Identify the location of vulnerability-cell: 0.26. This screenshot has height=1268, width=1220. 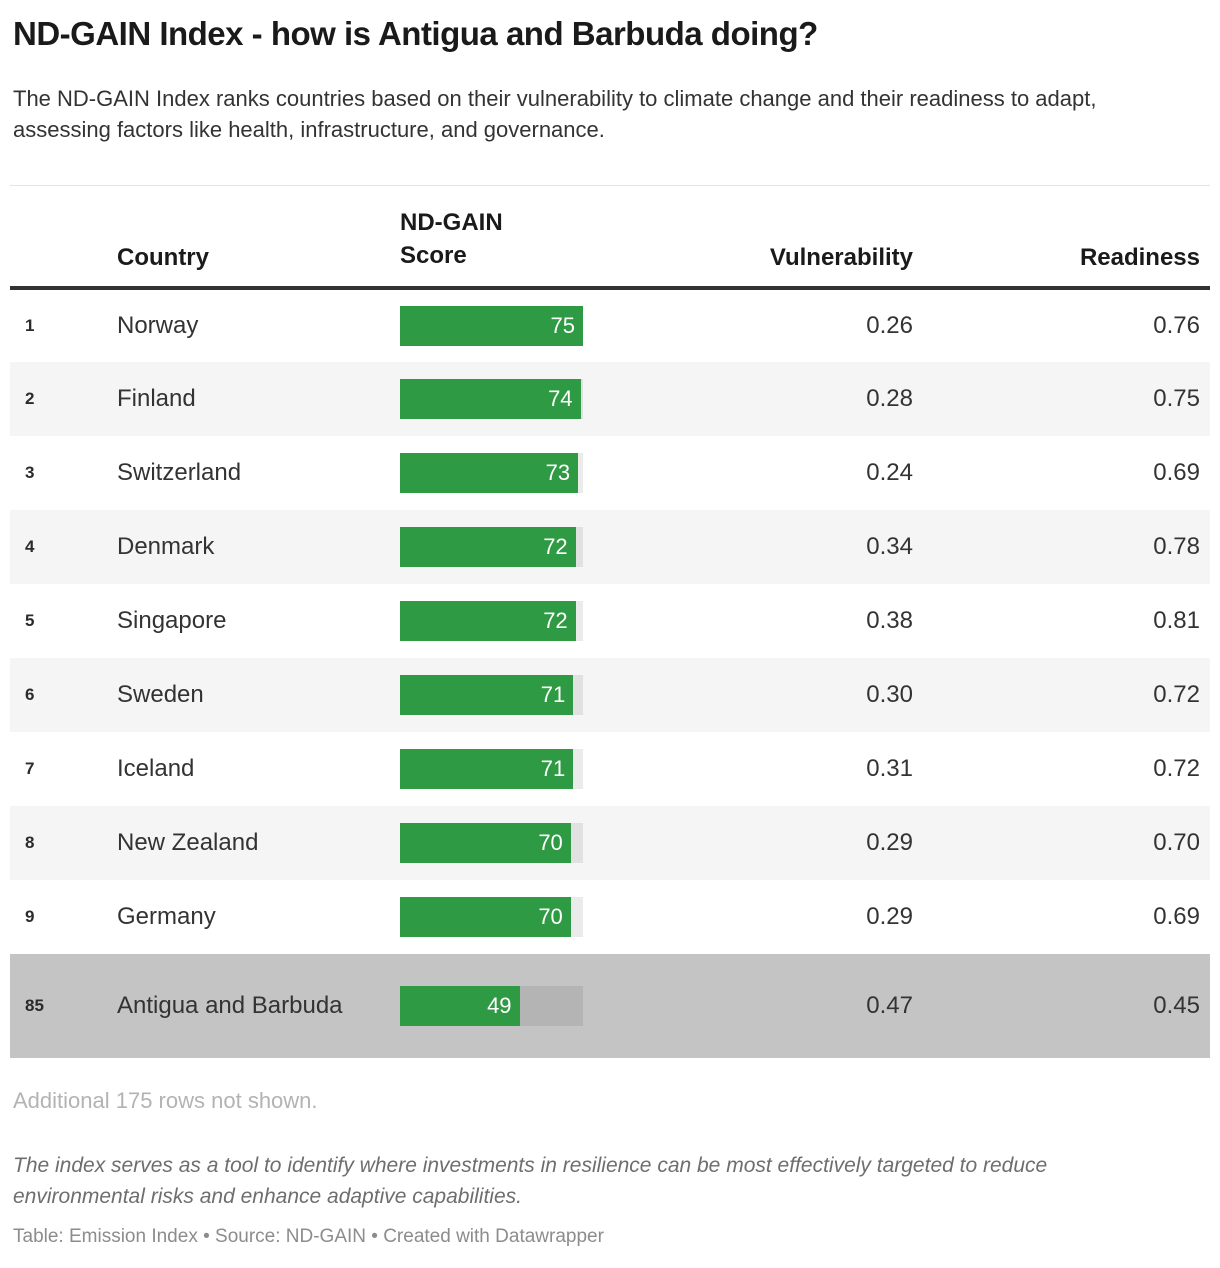
(889, 325).